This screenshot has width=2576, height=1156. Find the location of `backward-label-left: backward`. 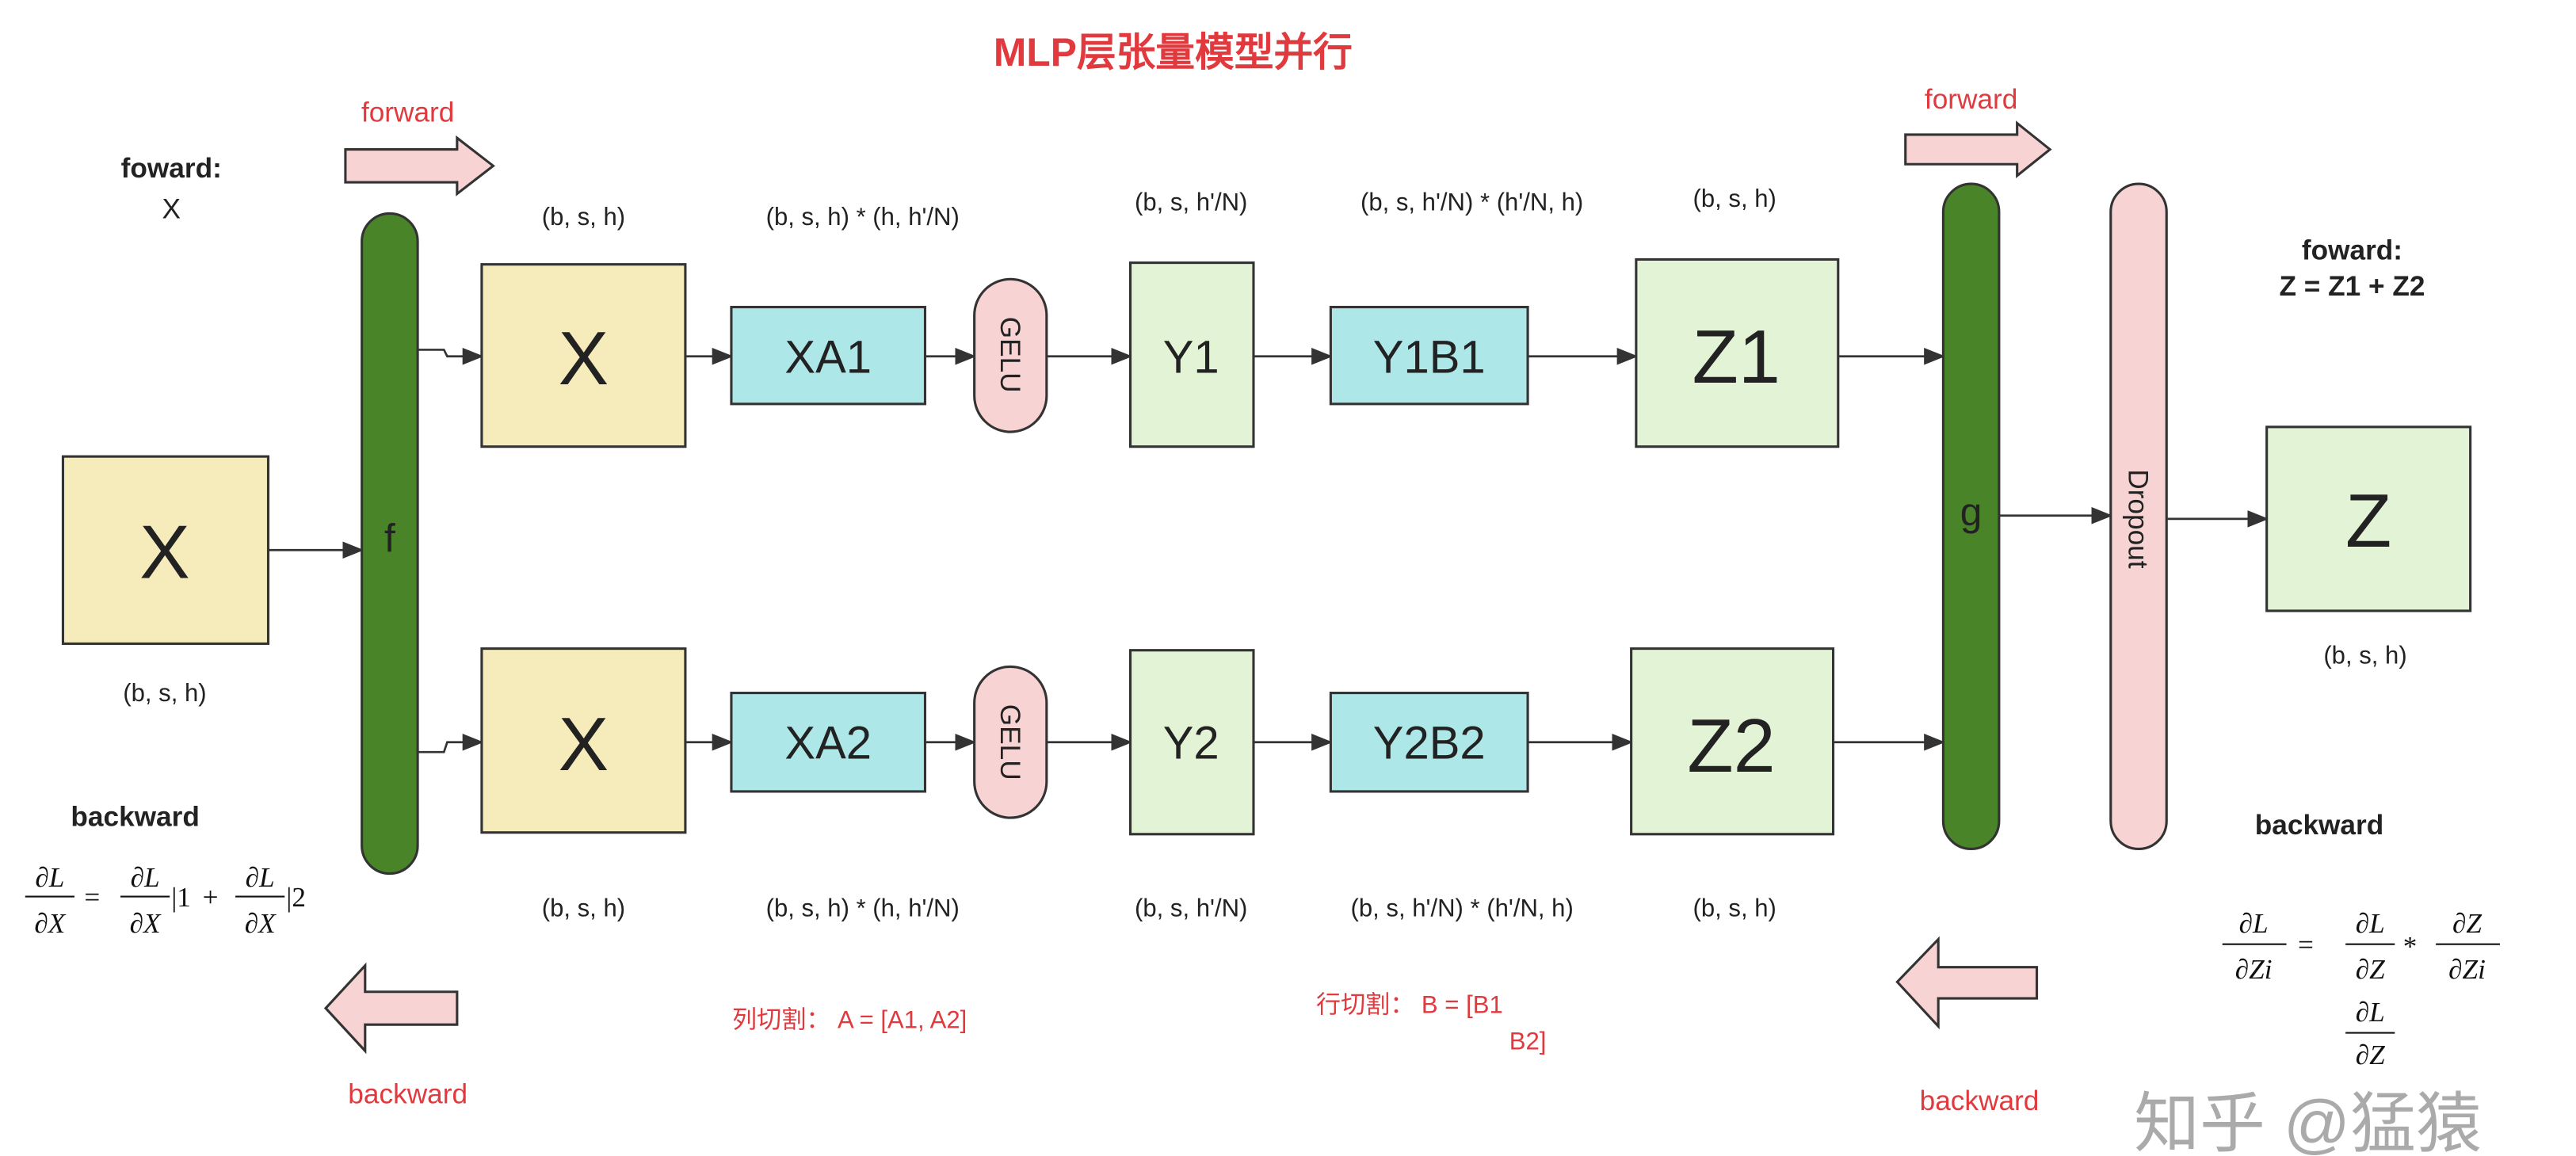

backward-label-left: backward is located at coordinates (407, 1094).